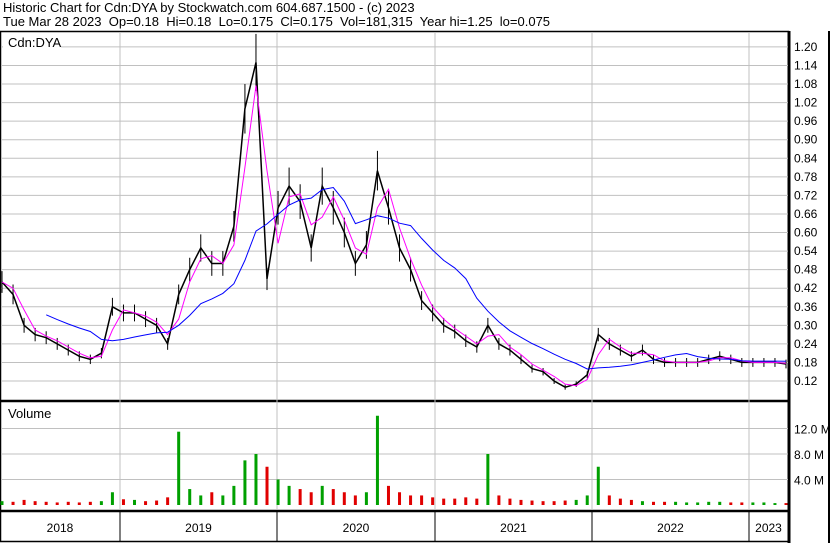 Image resolution: width=830 pixels, height=543 pixels. What do you see at coordinates (29, 413) in the screenshot?
I see `volume-label: Volume` at bounding box center [29, 413].